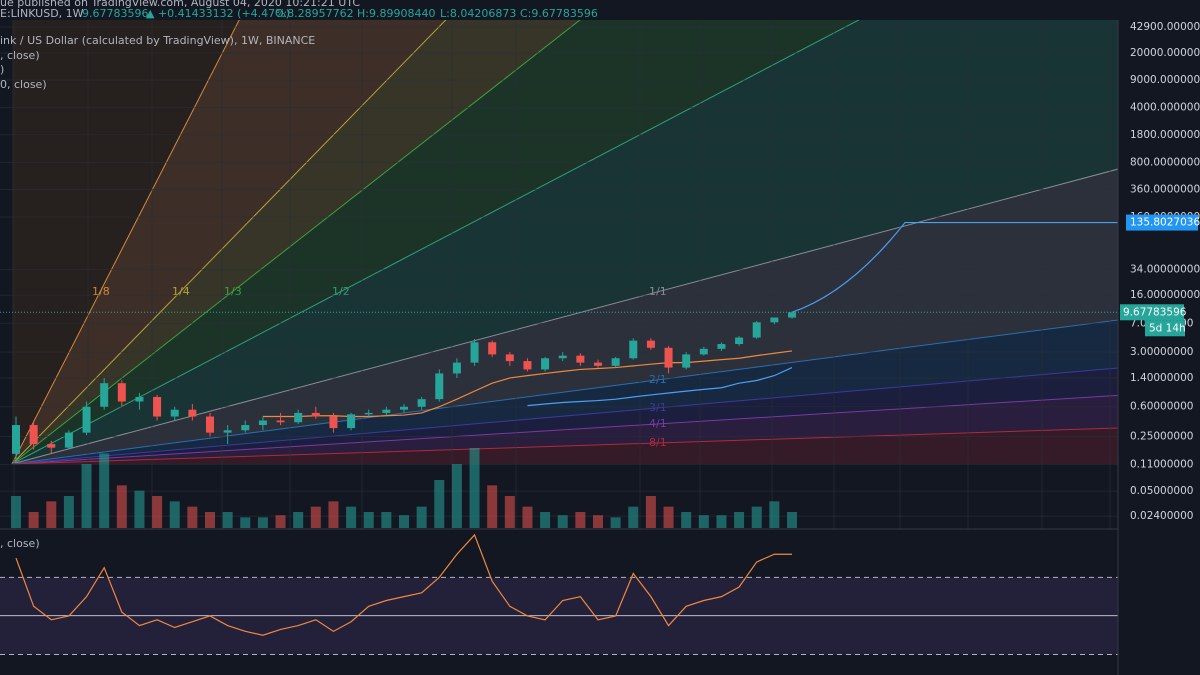 This screenshot has width=1200, height=675. What do you see at coordinates (658, 379) in the screenshot?
I see `fan-label: 2/1` at bounding box center [658, 379].